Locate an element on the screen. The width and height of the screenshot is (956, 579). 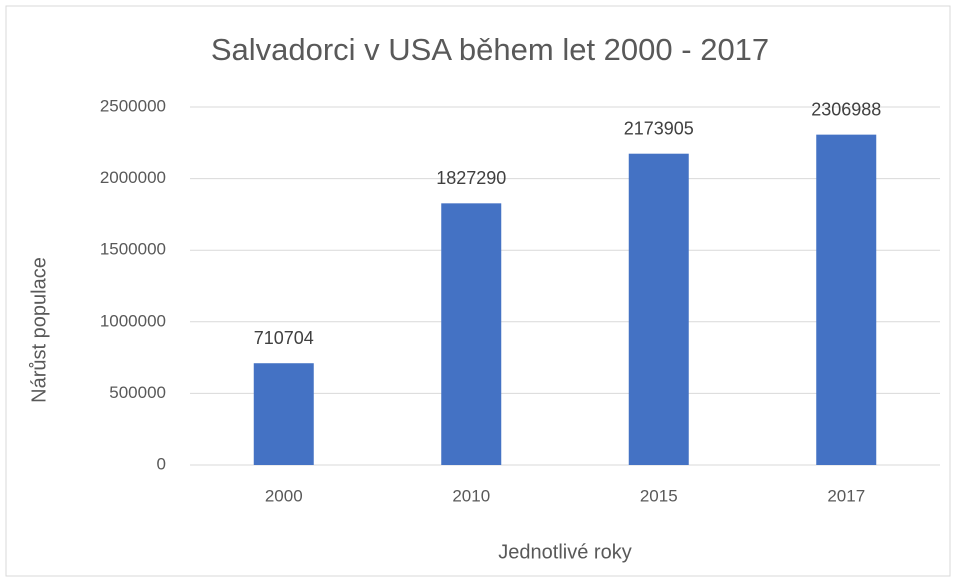
x-axis-title: Jednotlivé roky is located at coordinates (564, 552).